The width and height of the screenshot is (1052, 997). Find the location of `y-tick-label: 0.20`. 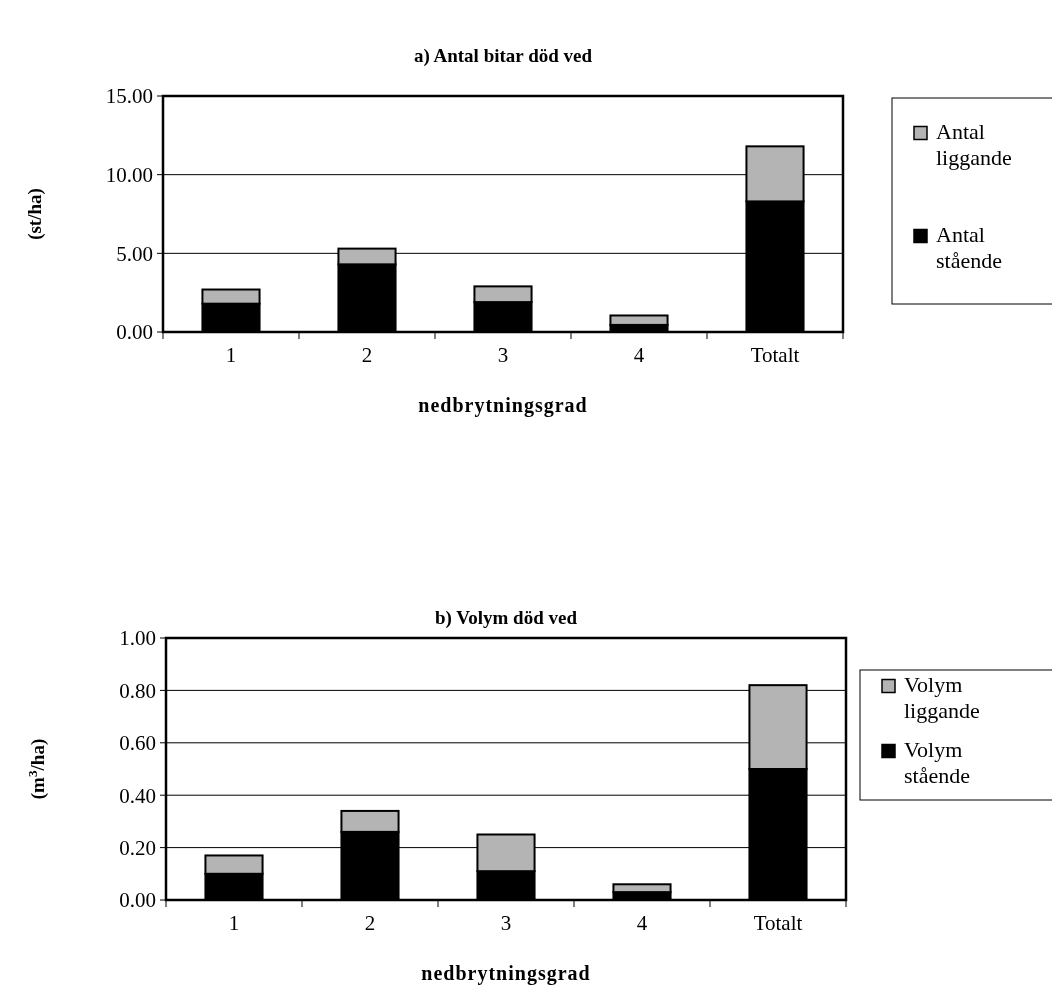

y-tick-label: 0.20 is located at coordinates (137, 847).